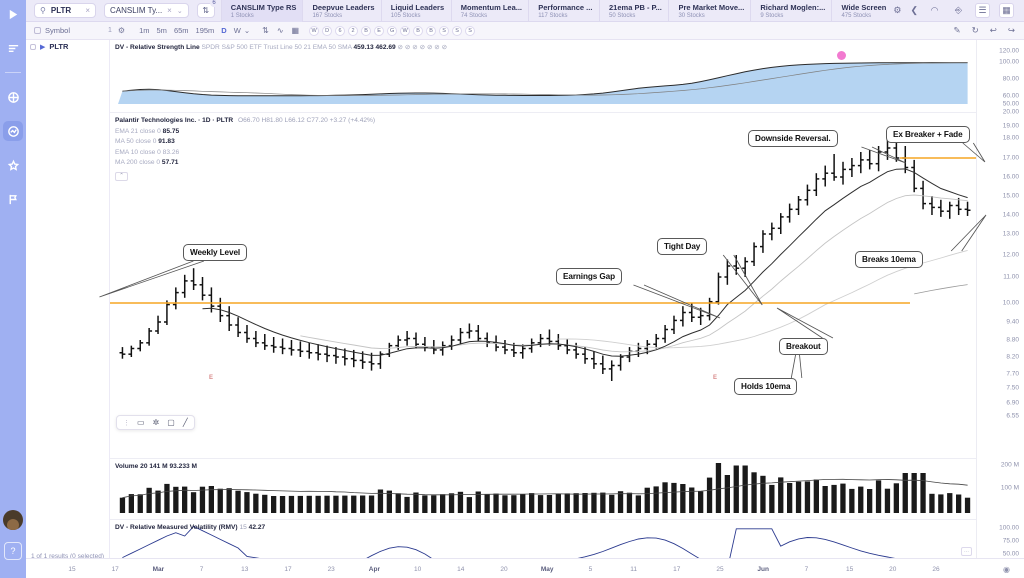 The image size is (1024, 578). I want to click on globe-icon, so click(13, 97).